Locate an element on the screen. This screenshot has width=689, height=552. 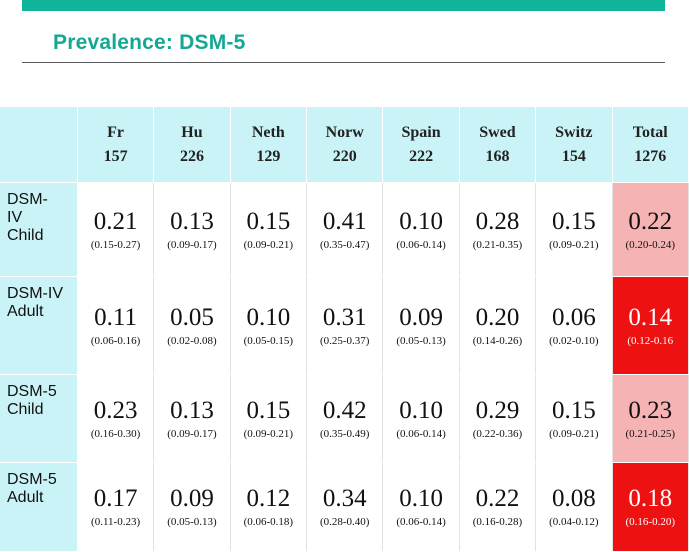
table-cell: 0.22 (0.16-0.28) is located at coordinates (498, 507).